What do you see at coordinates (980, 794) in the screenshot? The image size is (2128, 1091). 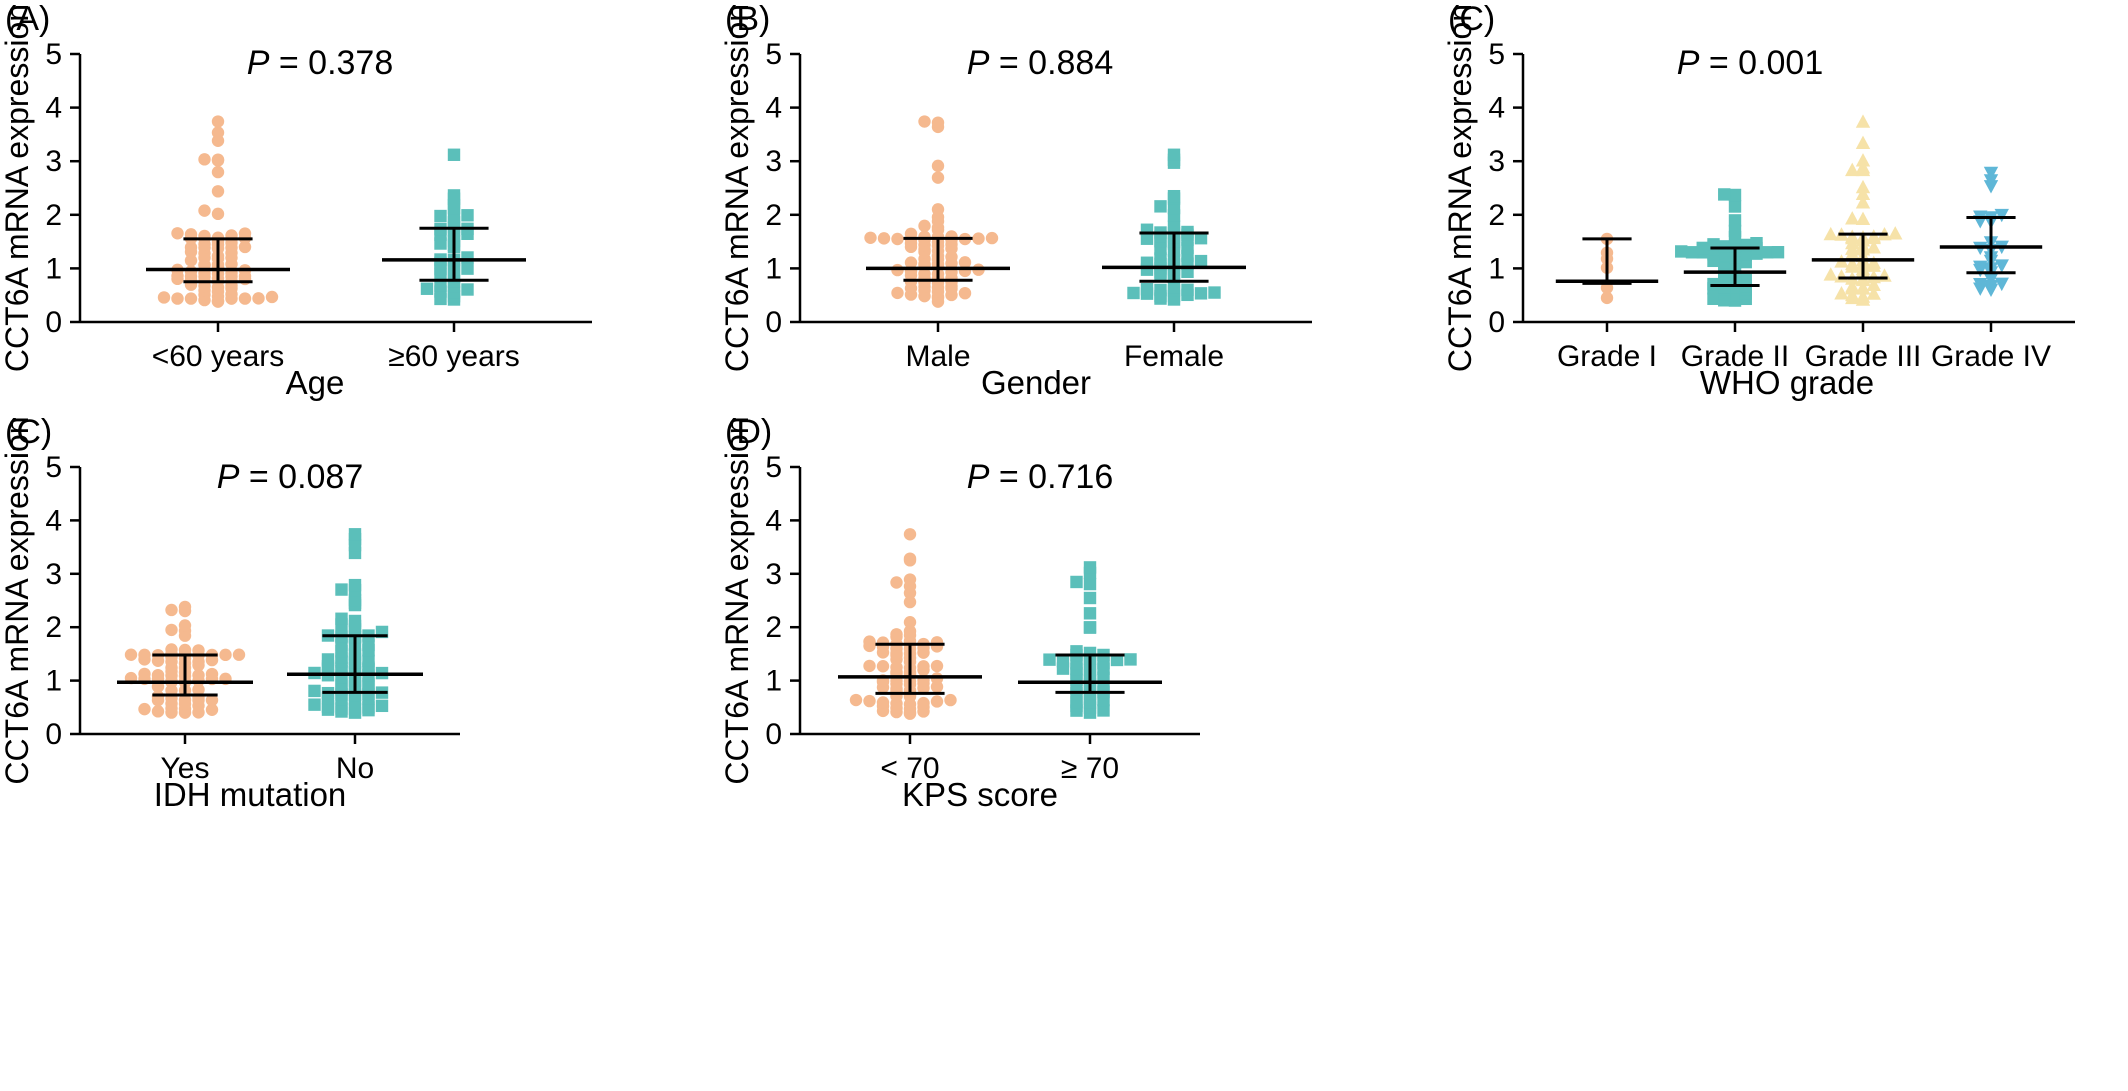 I see `x-axis-title: KPS score` at bounding box center [980, 794].